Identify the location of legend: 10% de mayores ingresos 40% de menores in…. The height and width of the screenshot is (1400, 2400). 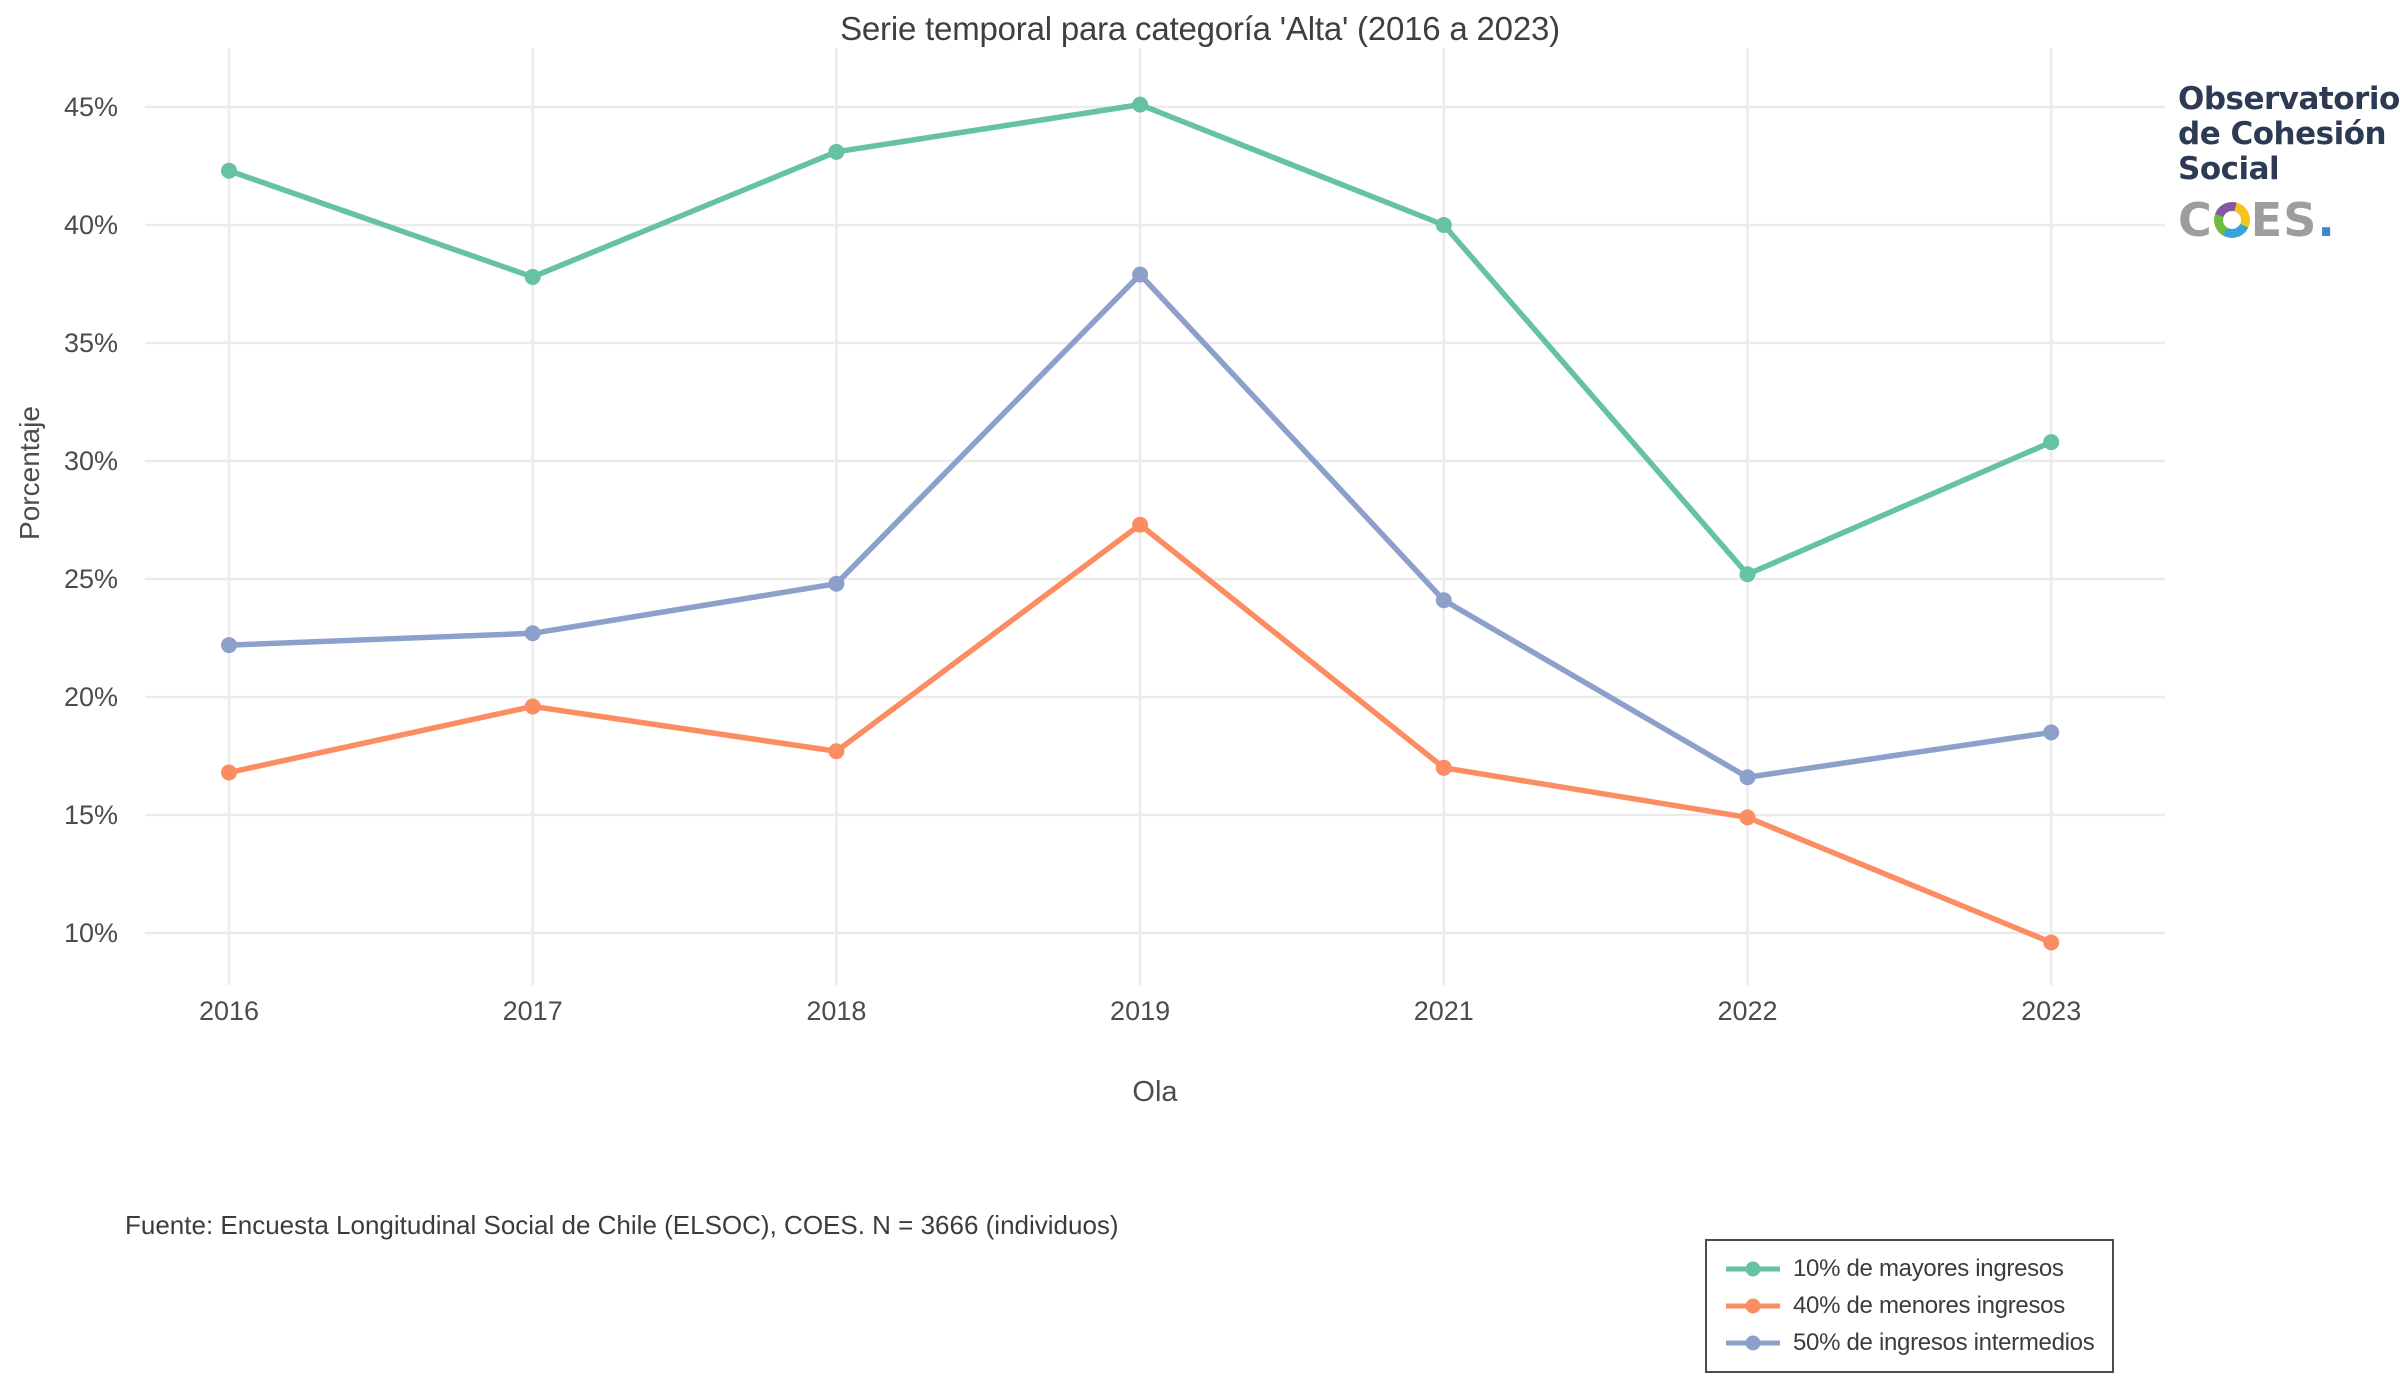
(1910, 1306).